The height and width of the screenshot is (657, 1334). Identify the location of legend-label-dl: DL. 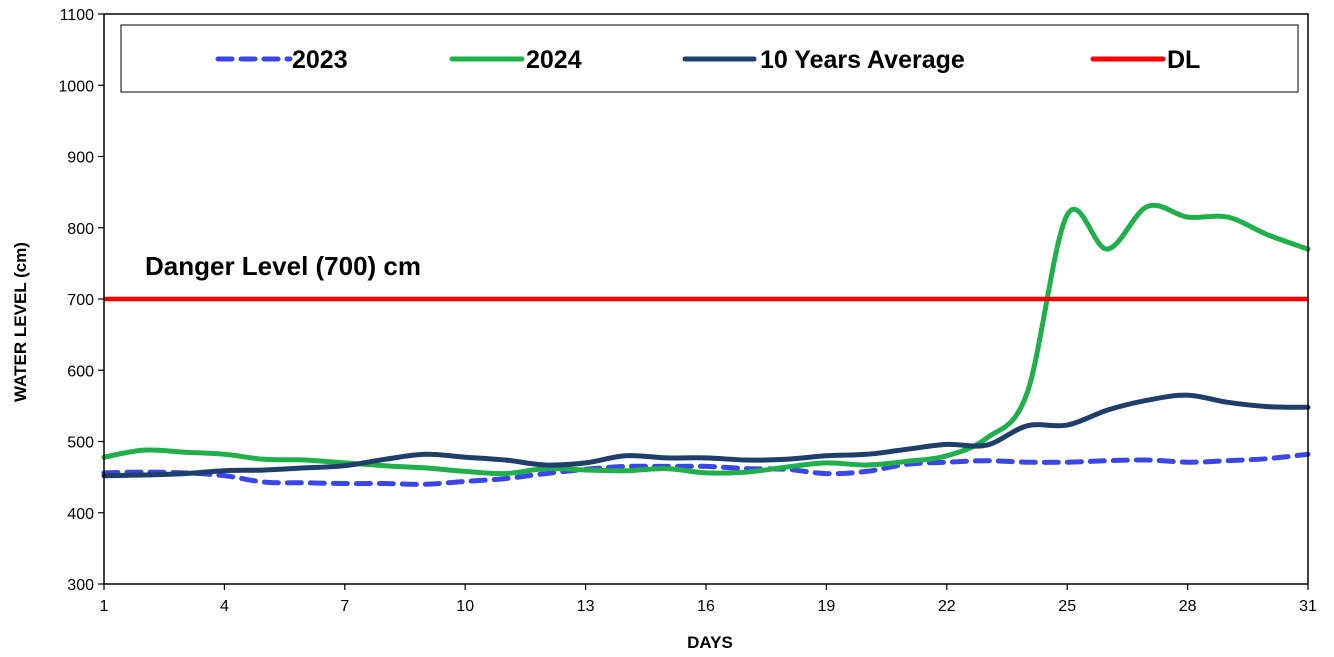
(1183, 60).